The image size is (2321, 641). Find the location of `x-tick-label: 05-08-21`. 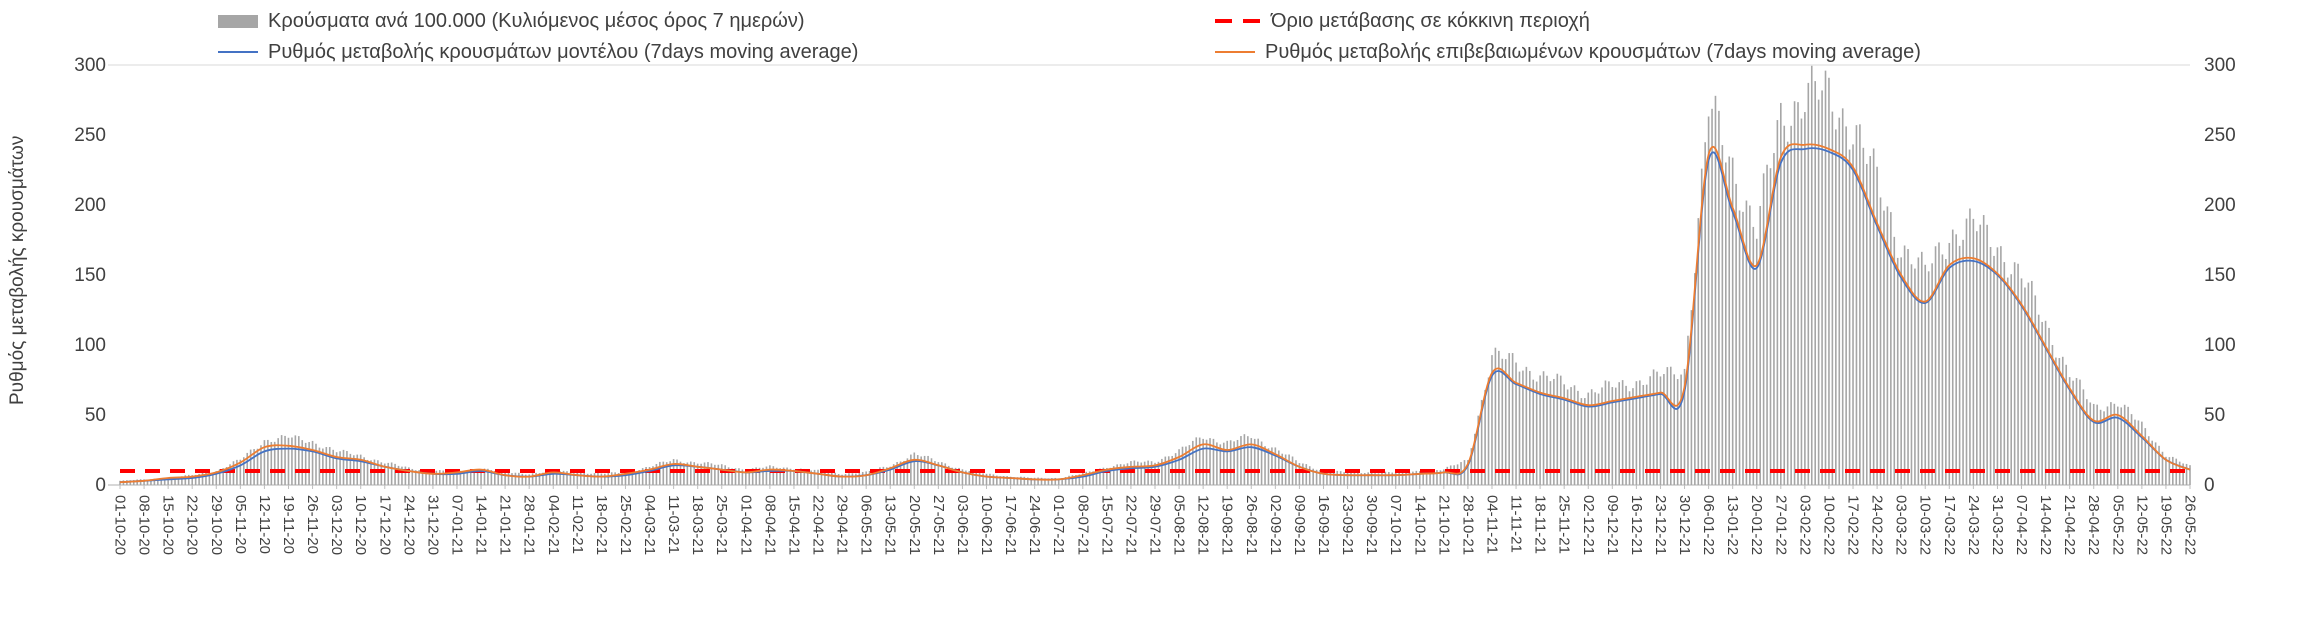

x-tick-label: 05-08-21 is located at coordinates (1179, 525).